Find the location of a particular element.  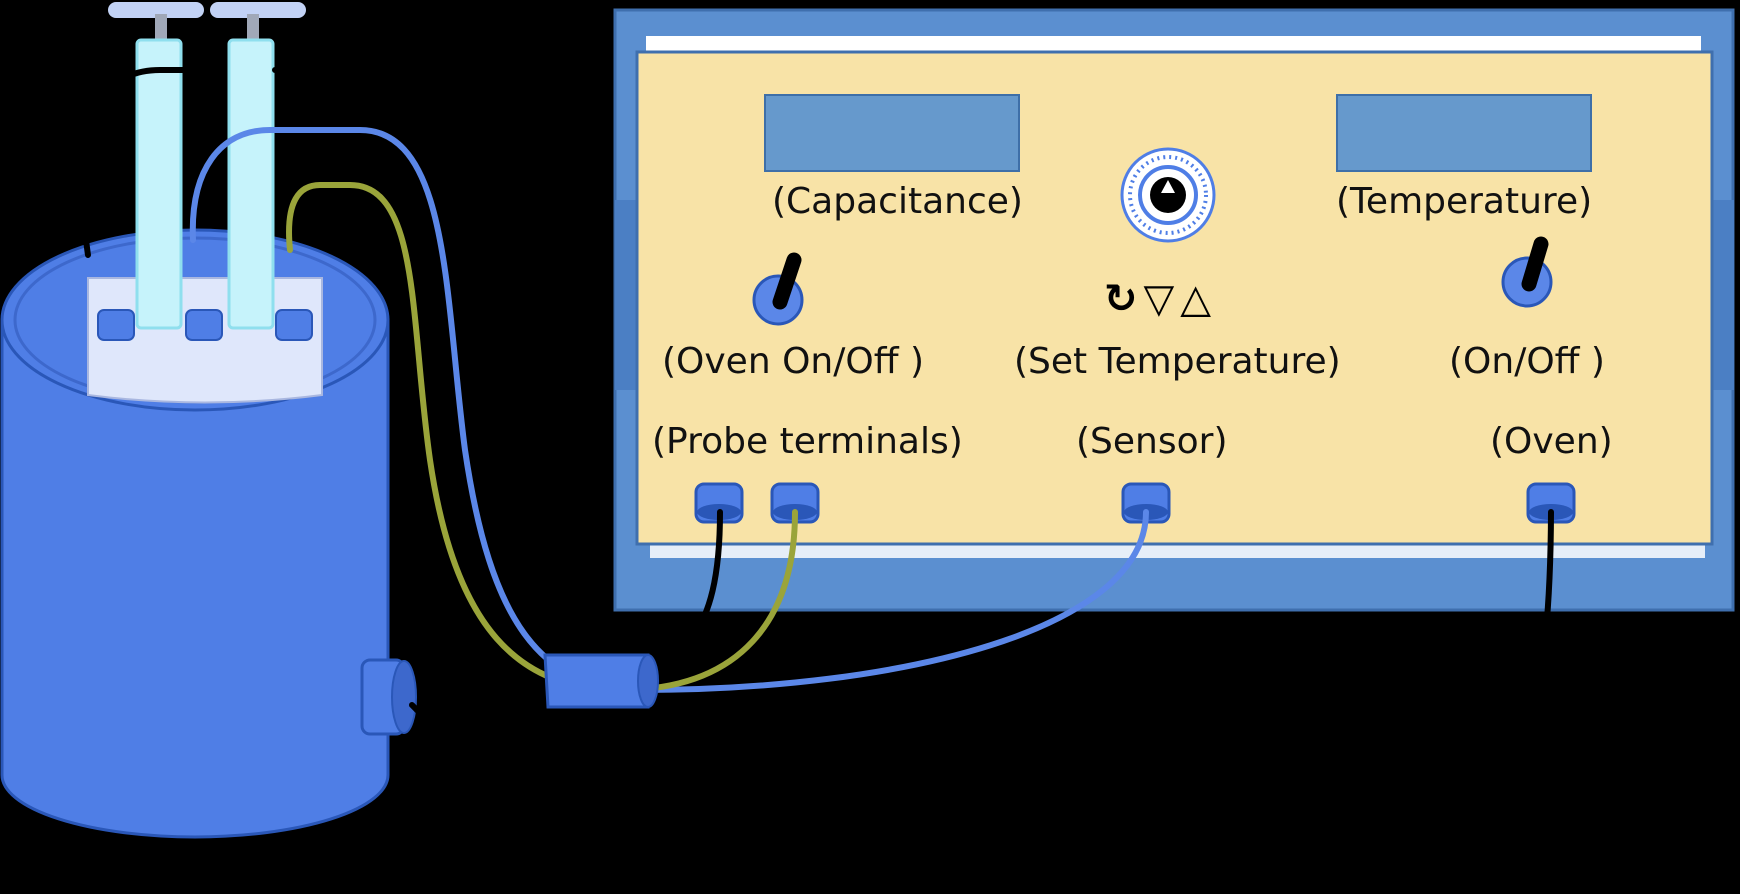

electrode-left is located at coordinates (156, 166).